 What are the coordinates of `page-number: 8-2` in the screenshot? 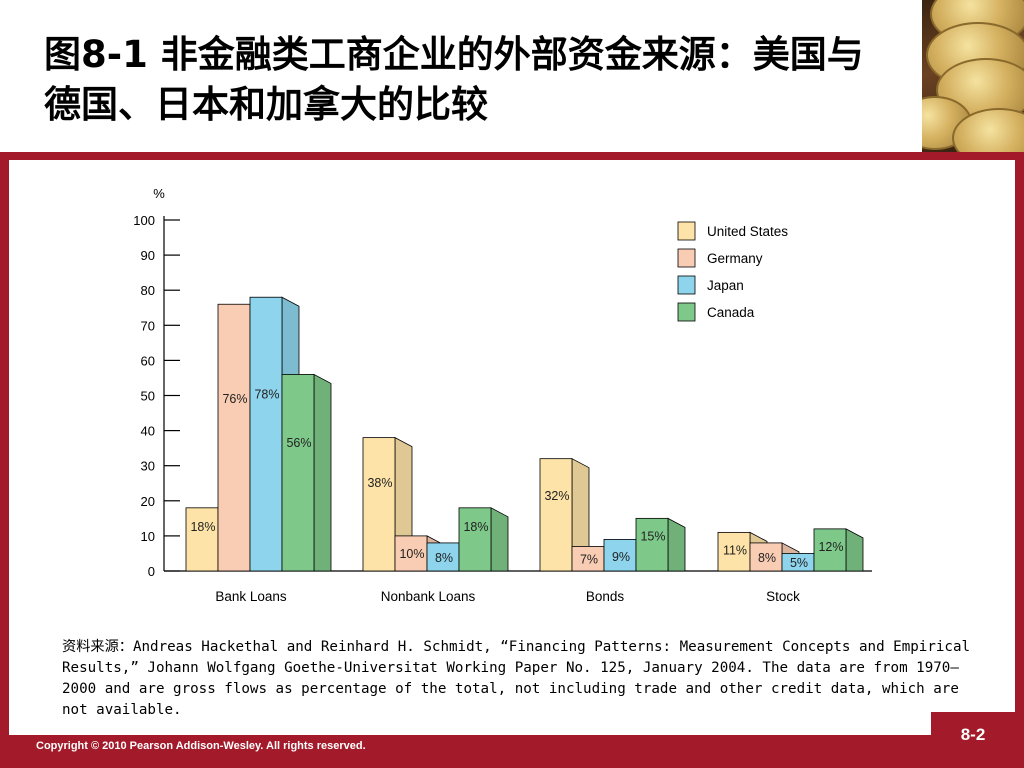 It's located at (973, 735).